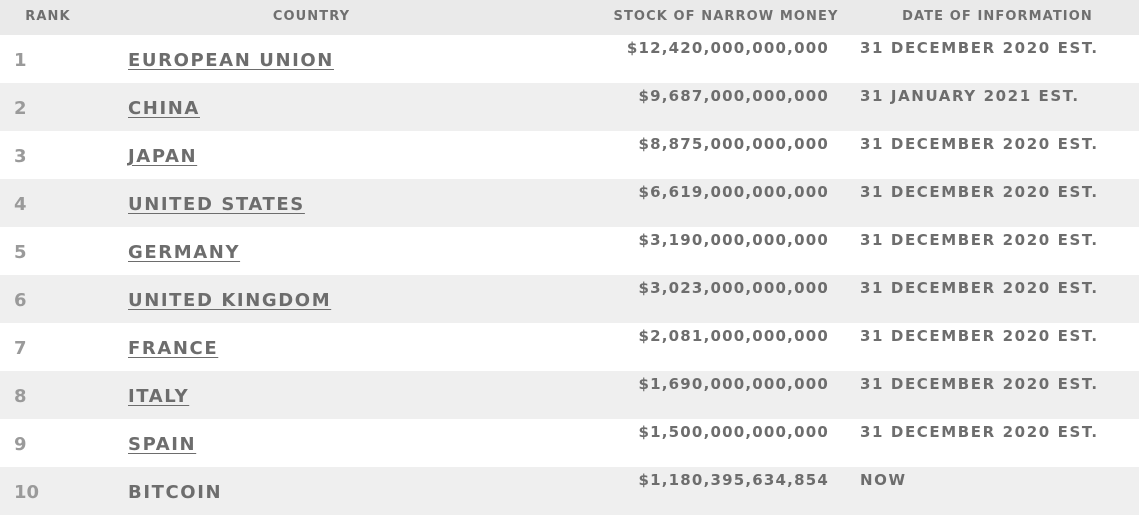 This screenshot has width=1139, height=515. Describe the element at coordinates (216, 204) in the screenshot. I see `country-link: UNITED STATES` at that location.